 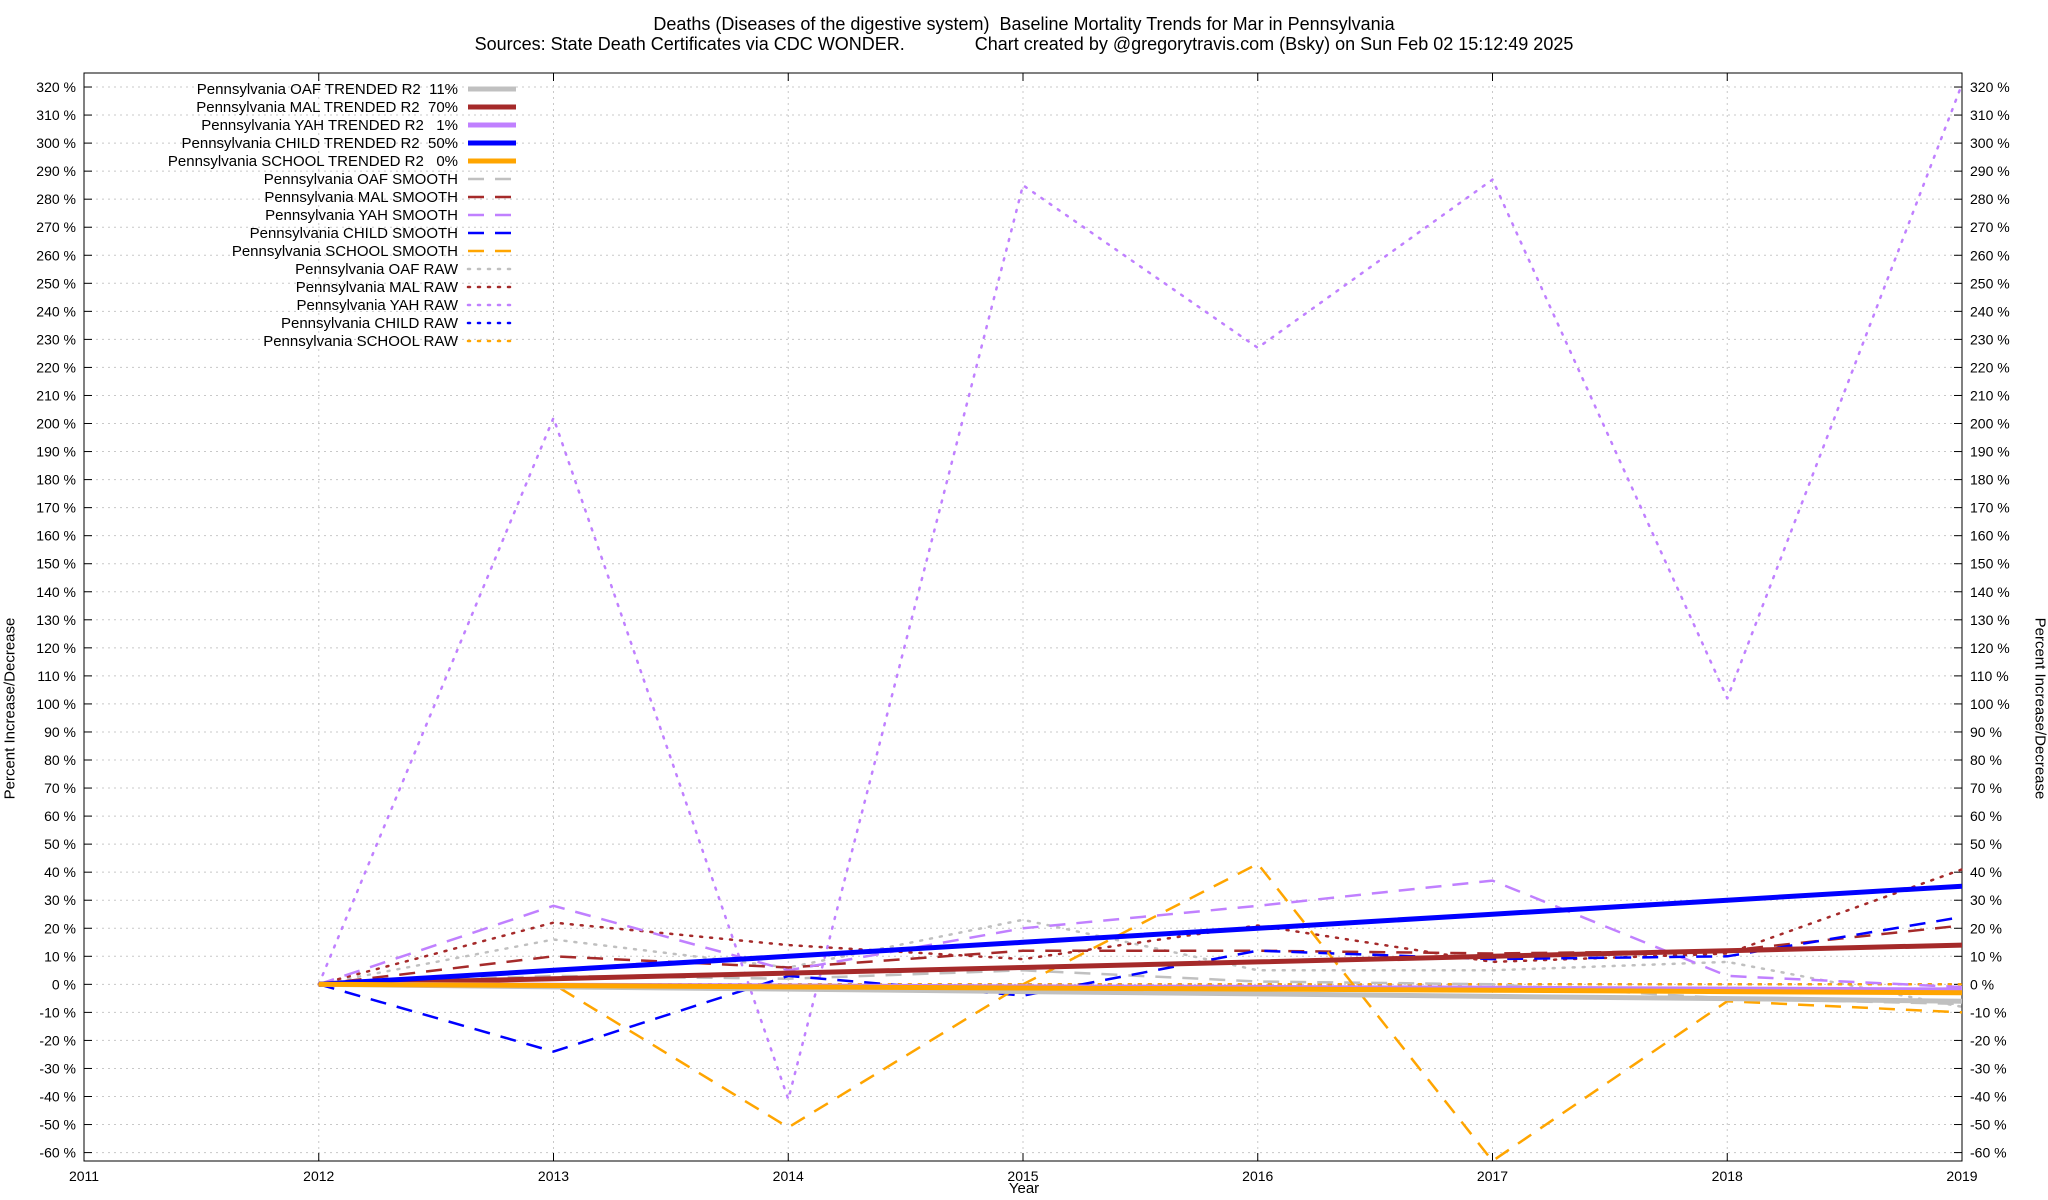 What do you see at coordinates (1990, 452) in the screenshot?
I see `y-tick-label-right: 190 %` at bounding box center [1990, 452].